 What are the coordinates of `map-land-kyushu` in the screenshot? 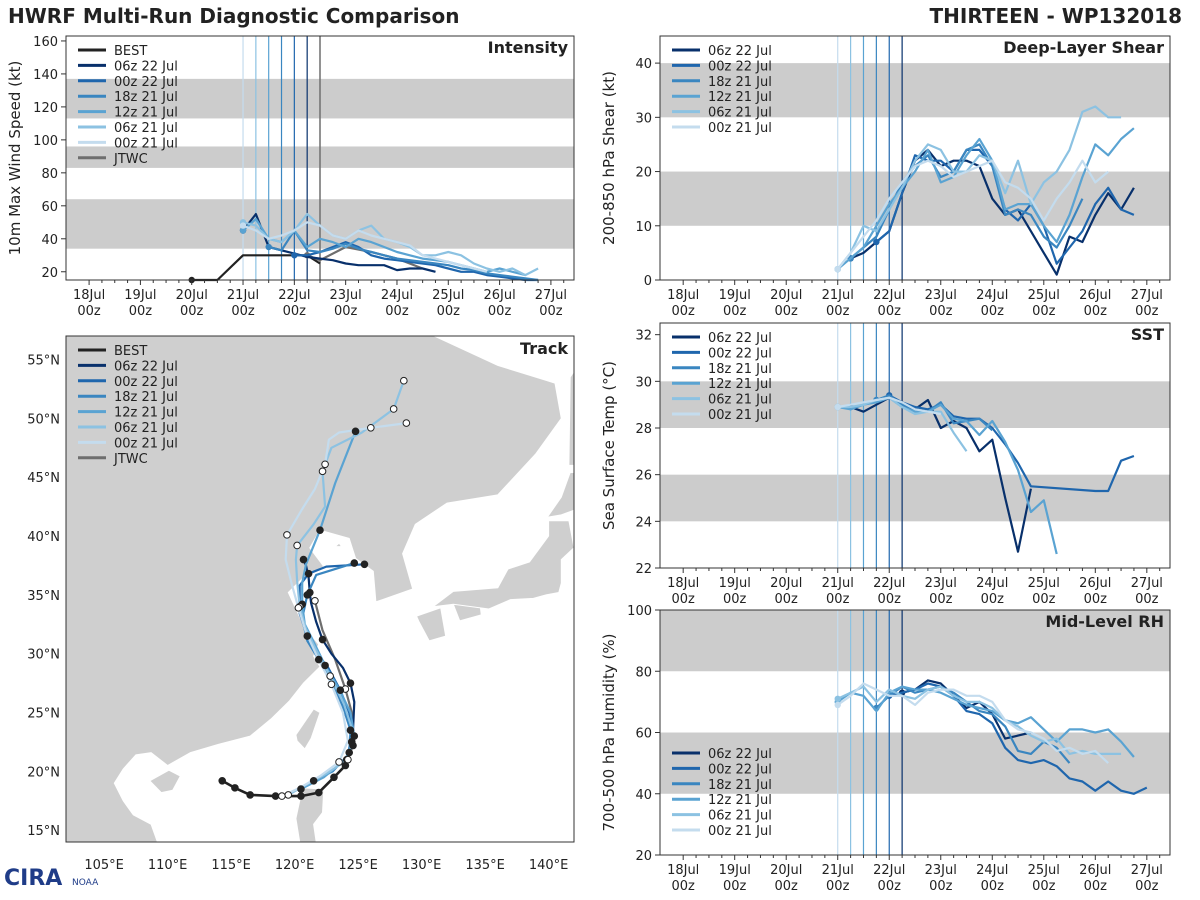 It's located at (431, 624).